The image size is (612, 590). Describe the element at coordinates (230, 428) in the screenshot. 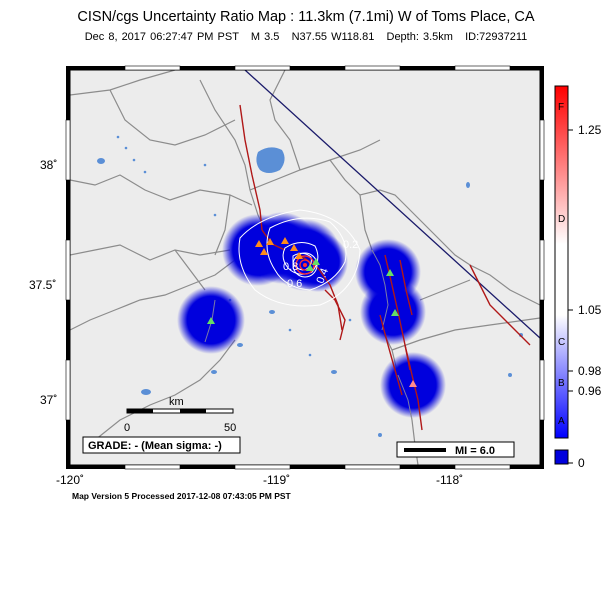

I see `scale-end: 50` at that location.